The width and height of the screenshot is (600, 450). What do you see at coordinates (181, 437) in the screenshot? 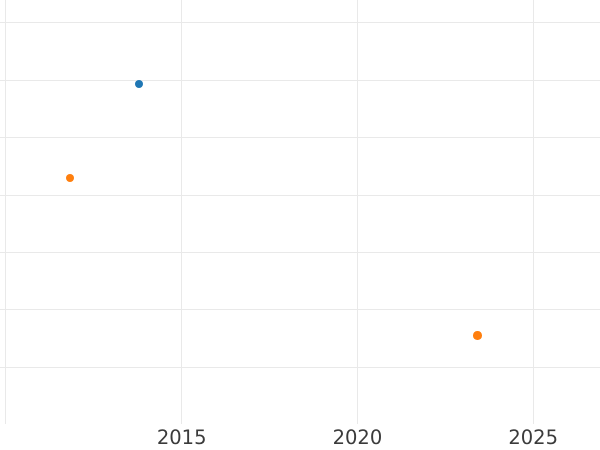
I see `x-tick-label: 2015` at bounding box center [181, 437].